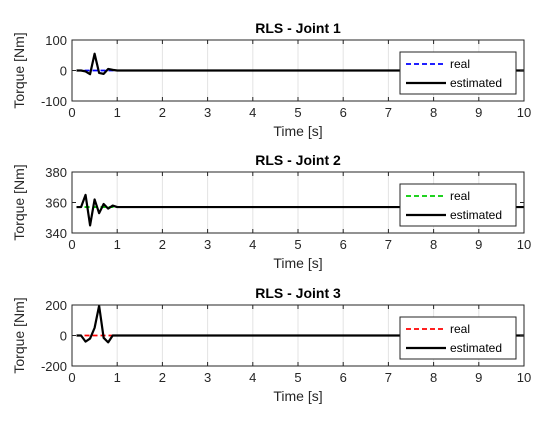 This screenshot has height=422, width=550. What do you see at coordinates (56, 172) in the screenshot?
I see `y-tick-label-0: 380` at bounding box center [56, 172].